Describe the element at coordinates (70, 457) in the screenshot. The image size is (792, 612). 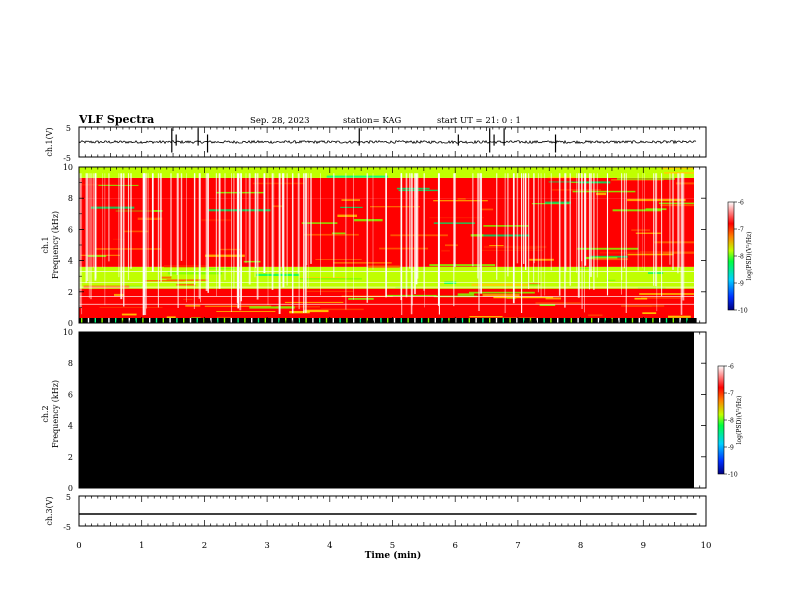
I see `ch2-spec-ytick-label: 2` at that location.